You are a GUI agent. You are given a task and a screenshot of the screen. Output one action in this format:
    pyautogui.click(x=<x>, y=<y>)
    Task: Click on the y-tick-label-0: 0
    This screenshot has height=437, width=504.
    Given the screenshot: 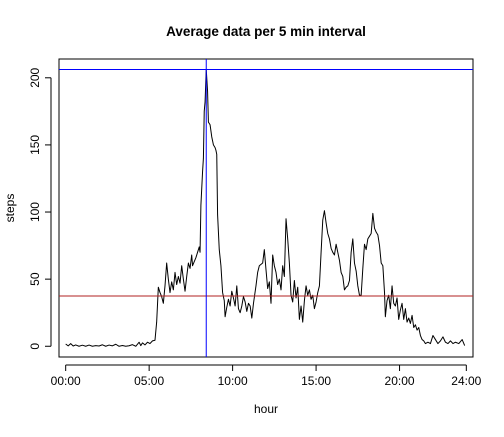 What is the action you would take?
    pyautogui.click(x=35, y=346)
    